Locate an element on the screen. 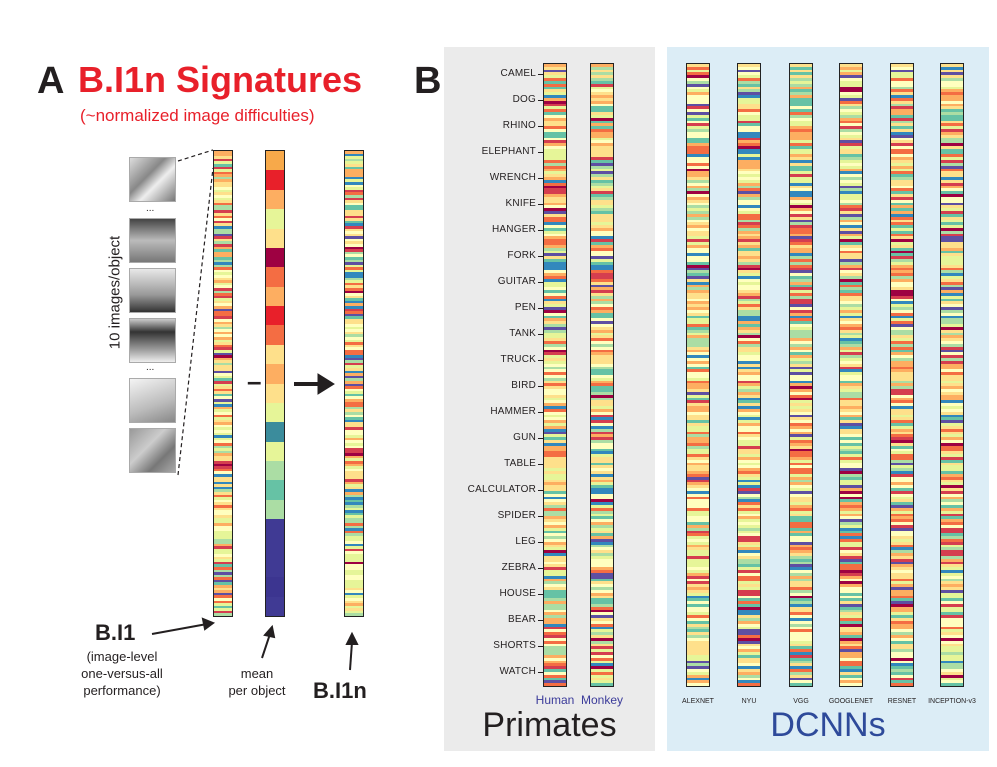  inception-signature-strip is located at coordinates (952, 375).